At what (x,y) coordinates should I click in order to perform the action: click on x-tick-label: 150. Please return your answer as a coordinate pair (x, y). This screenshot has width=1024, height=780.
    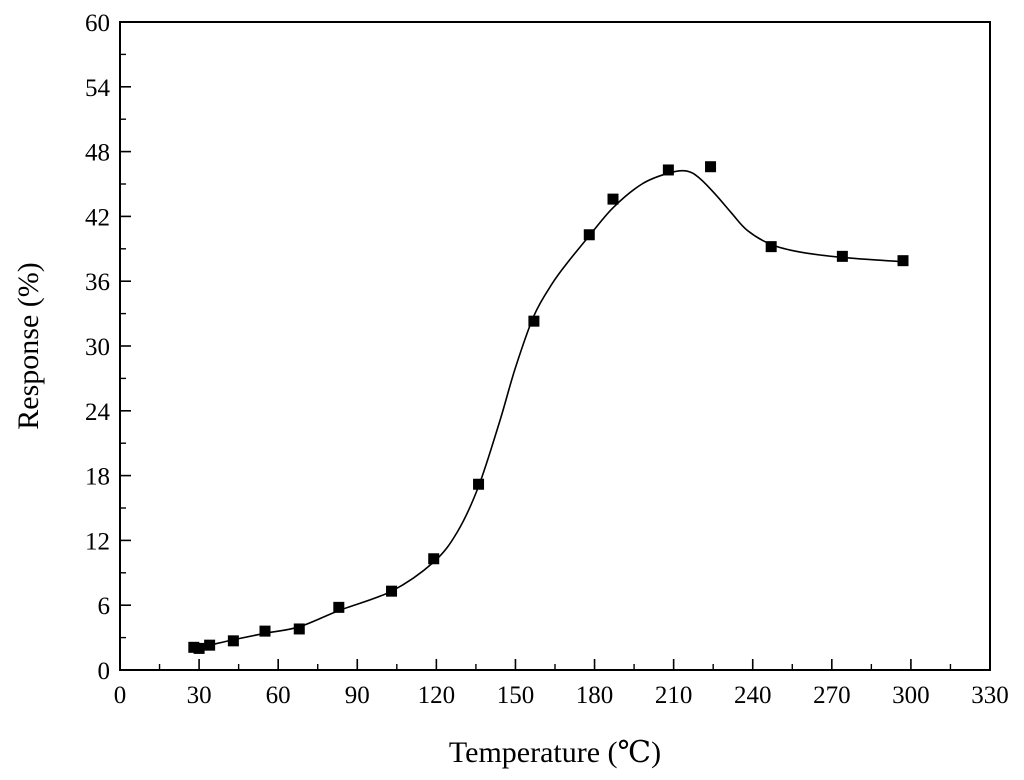
    Looking at the image, I should click on (516, 695).